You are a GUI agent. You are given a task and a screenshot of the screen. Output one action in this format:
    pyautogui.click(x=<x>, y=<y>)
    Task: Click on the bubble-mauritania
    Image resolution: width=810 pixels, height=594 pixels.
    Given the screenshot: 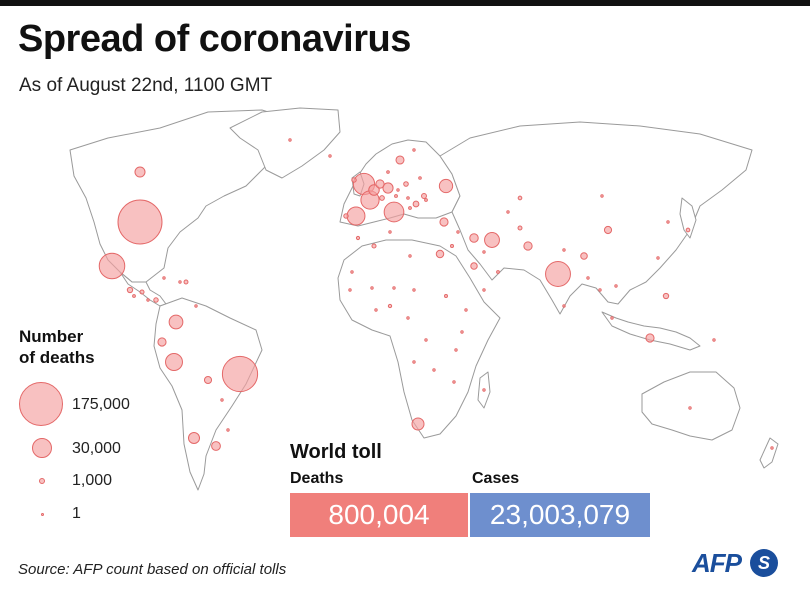 What is the action you would take?
    pyautogui.click(x=352, y=272)
    